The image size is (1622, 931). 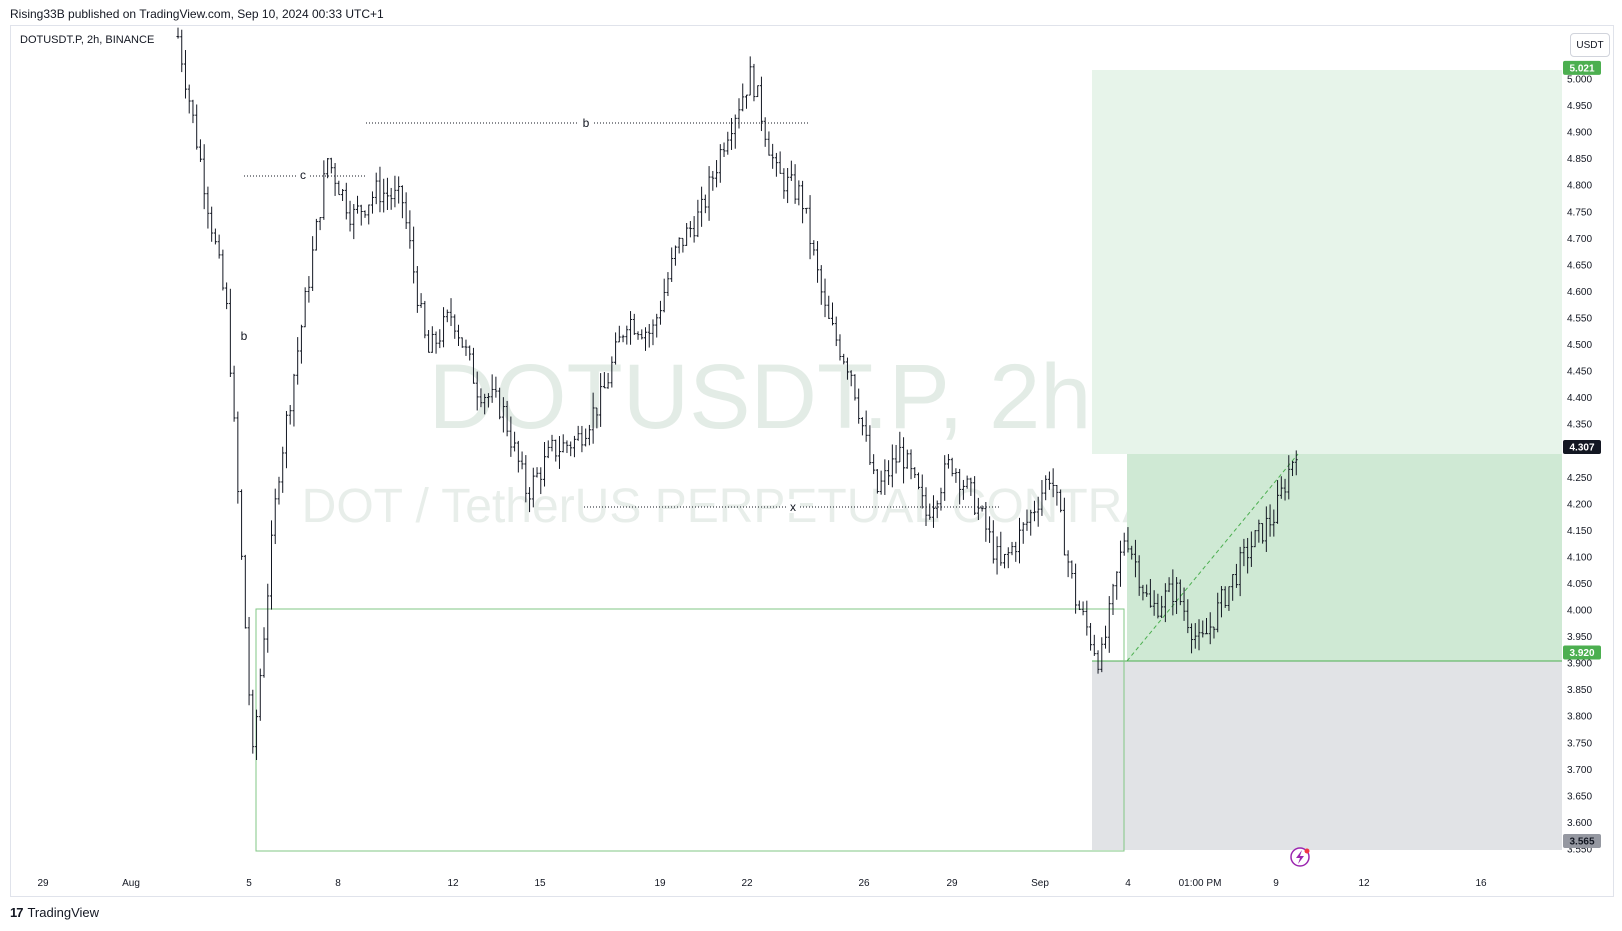 I want to click on price-tick: 4.400, so click(x=1579, y=398).